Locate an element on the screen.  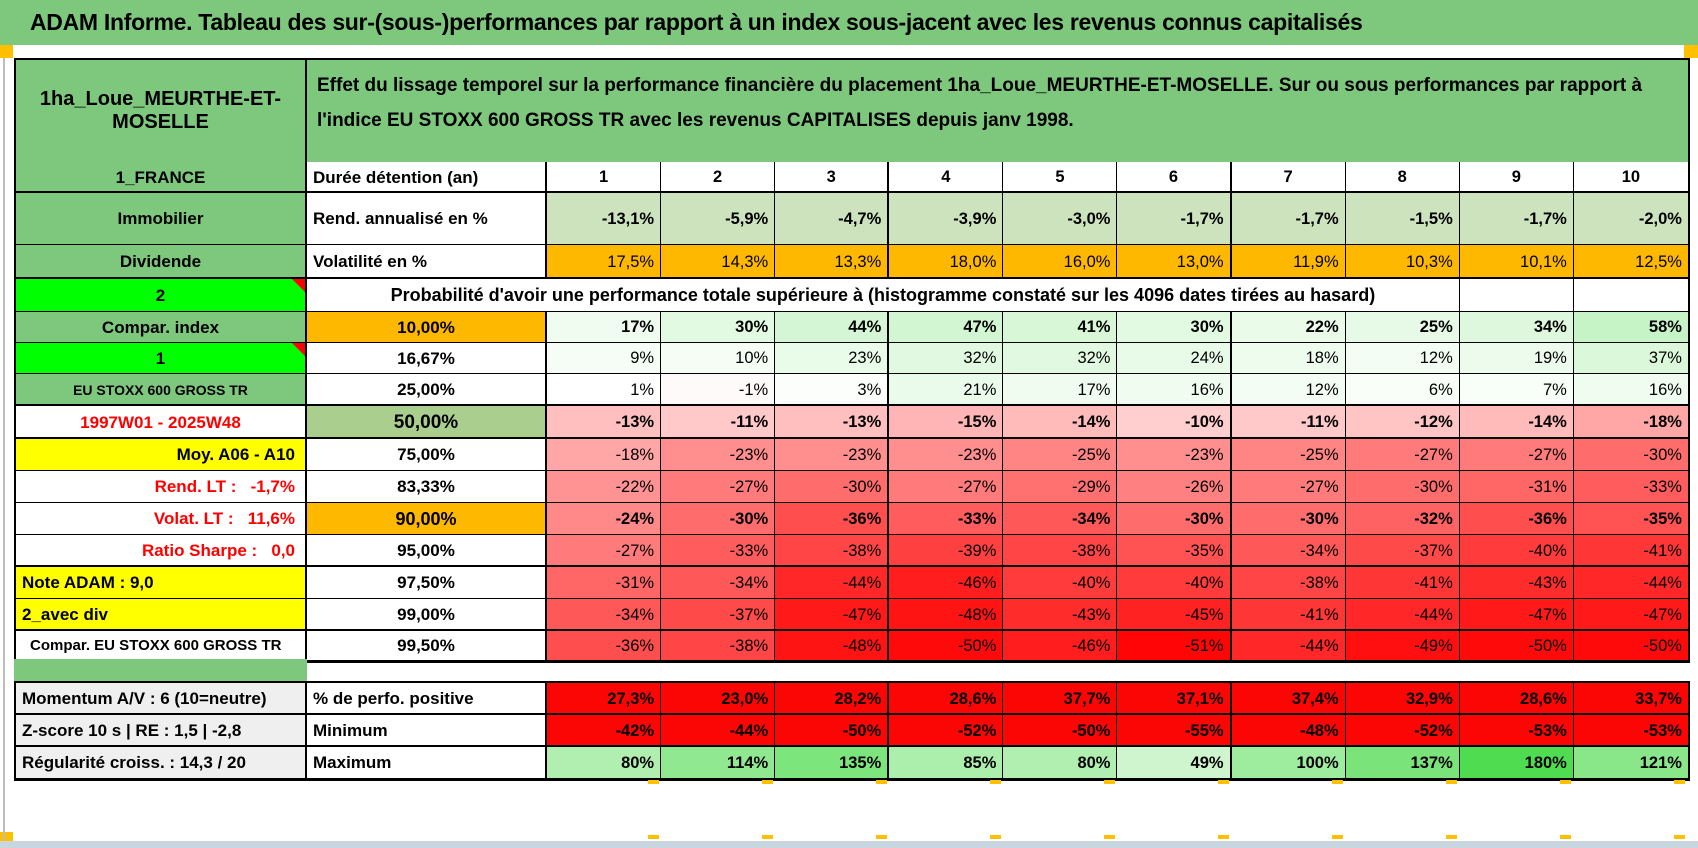
value-cell: 180% is located at coordinates (1516, 763).